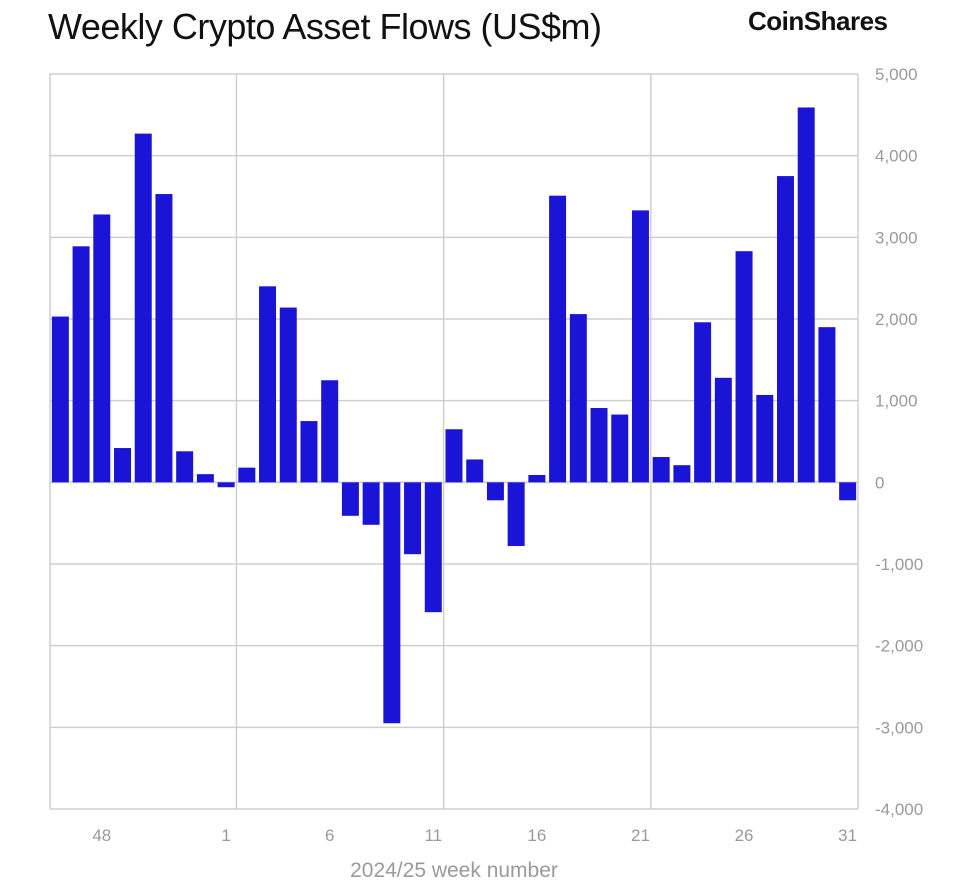  Describe the element at coordinates (896, 237) in the screenshot. I see `y-tick-label: 3,000` at that location.